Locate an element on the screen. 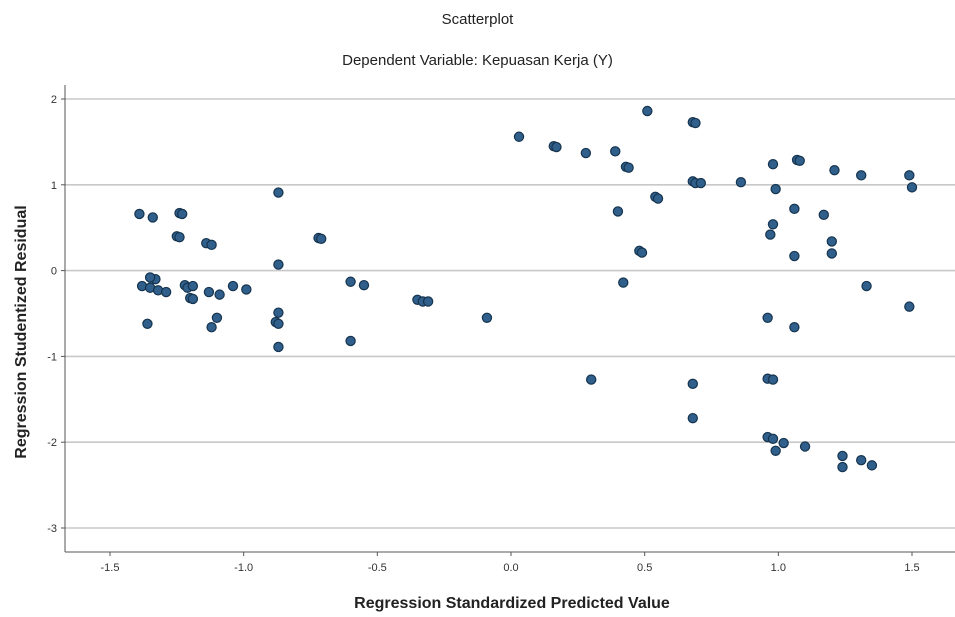 The height and width of the screenshot is (617, 955). chart-subtitle: Dependent Variable: Kepuasan Kerja (Y) is located at coordinates (477, 60).